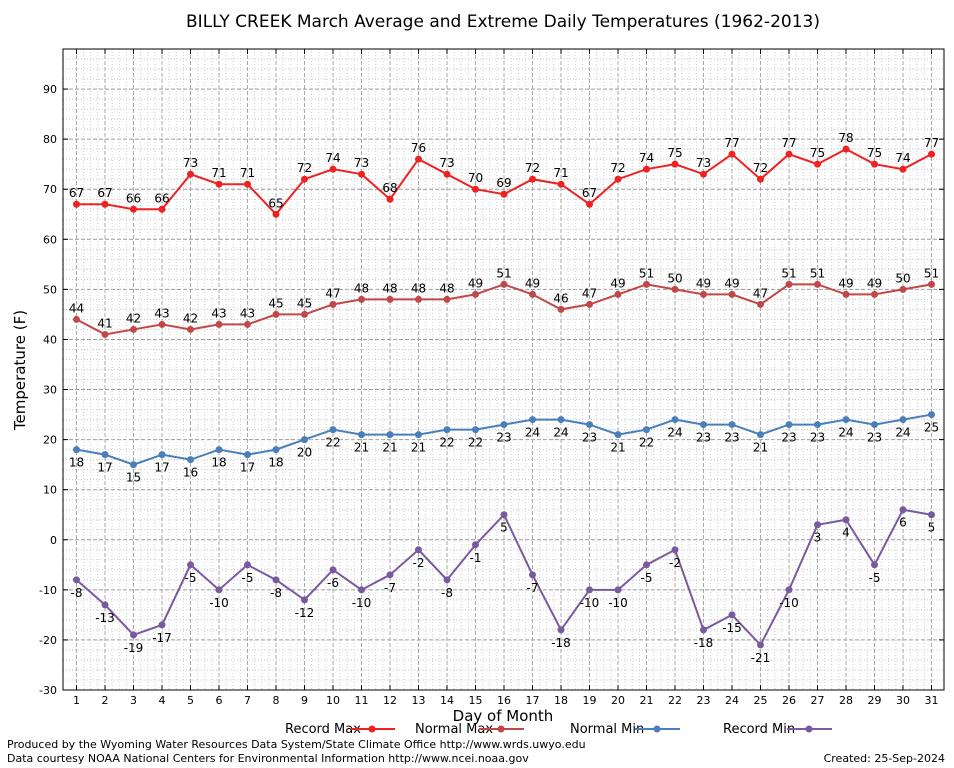  I want to click on y-axis-label: Temperature (F), so click(20, 370).